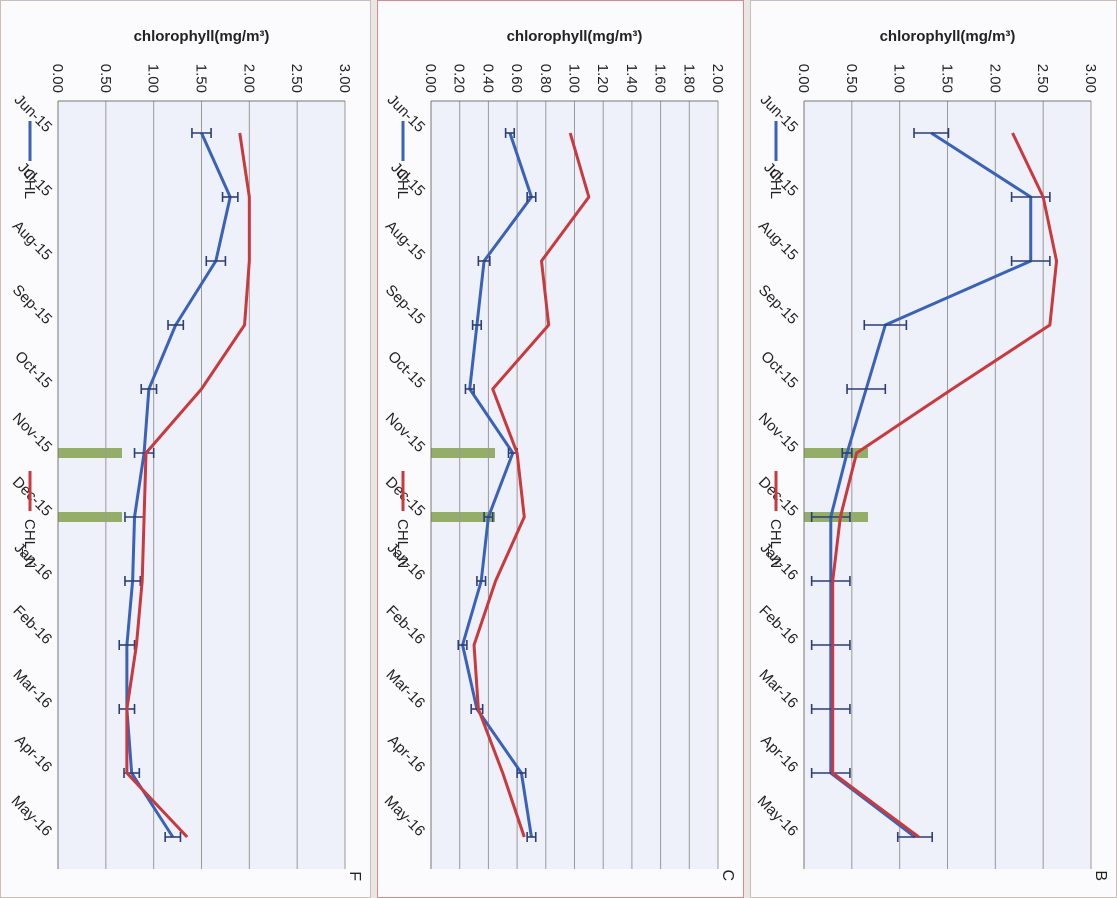 This screenshot has width=1117, height=898. What do you see at coordinates (660, 78) in the screenshot?
I see `y-tick-label: 1.60` at bounding box center [660, 78].